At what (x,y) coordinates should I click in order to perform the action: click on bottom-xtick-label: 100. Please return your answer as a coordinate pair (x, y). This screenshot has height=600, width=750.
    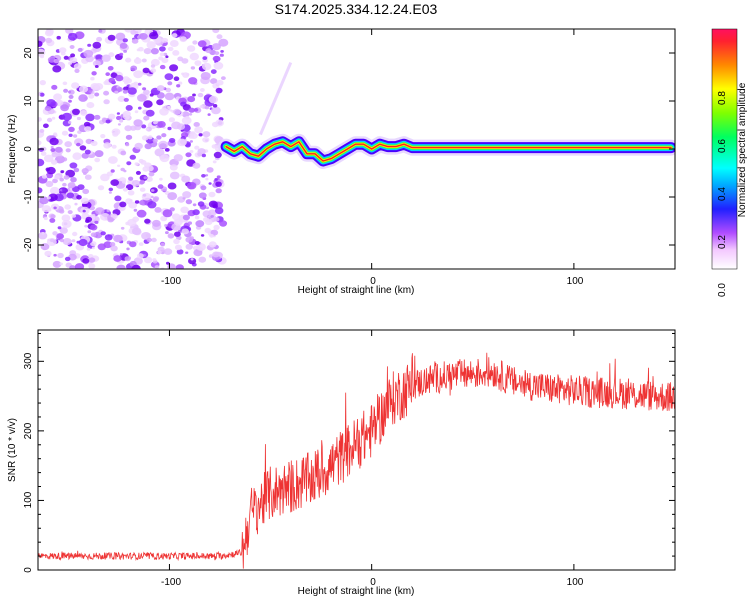
    Looking at the image, I should click on (575, 582).